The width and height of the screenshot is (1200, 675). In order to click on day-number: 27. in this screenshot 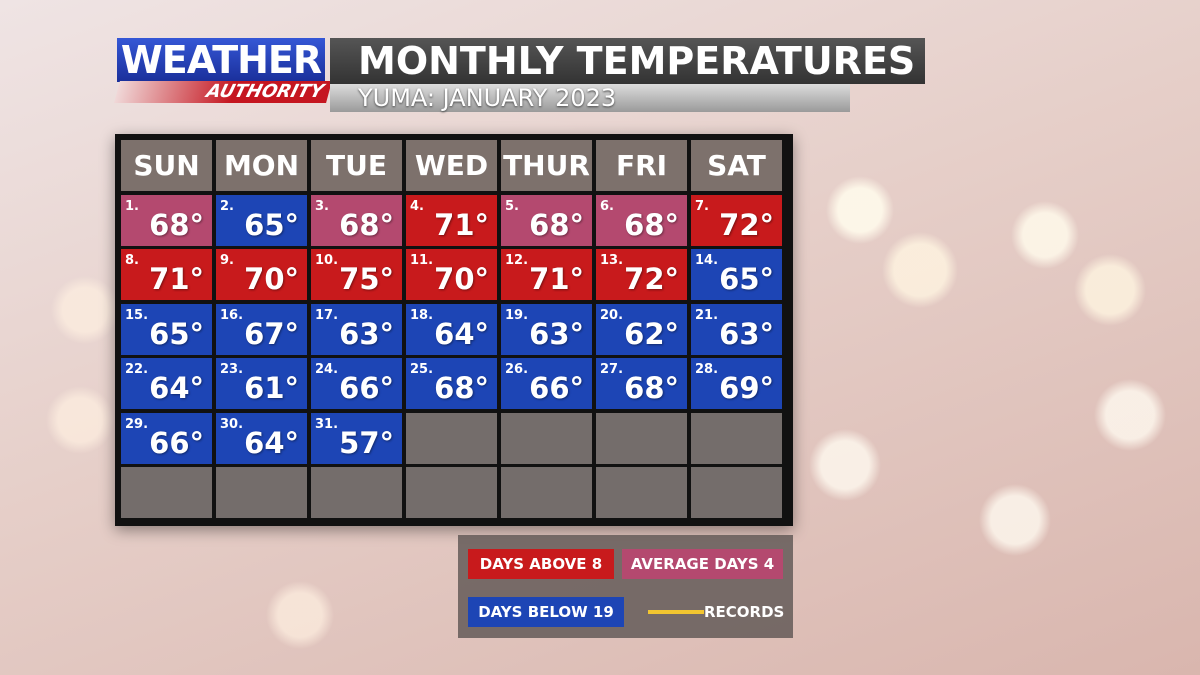, I will do `click(612, 369)`.